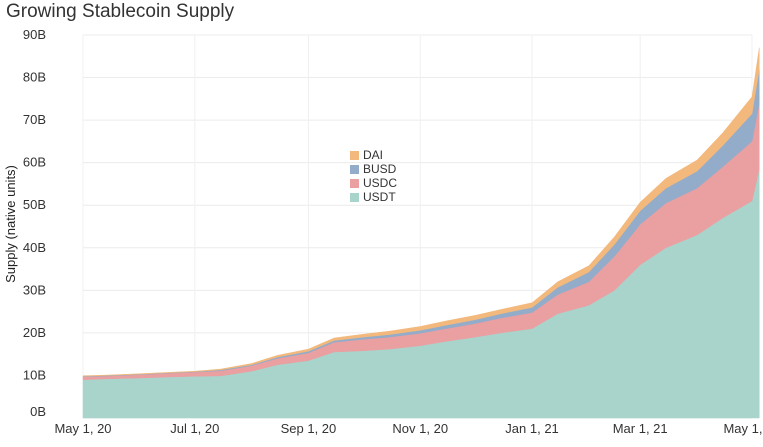  I want to click on y-tick-label: 70B, so click(34, 119).